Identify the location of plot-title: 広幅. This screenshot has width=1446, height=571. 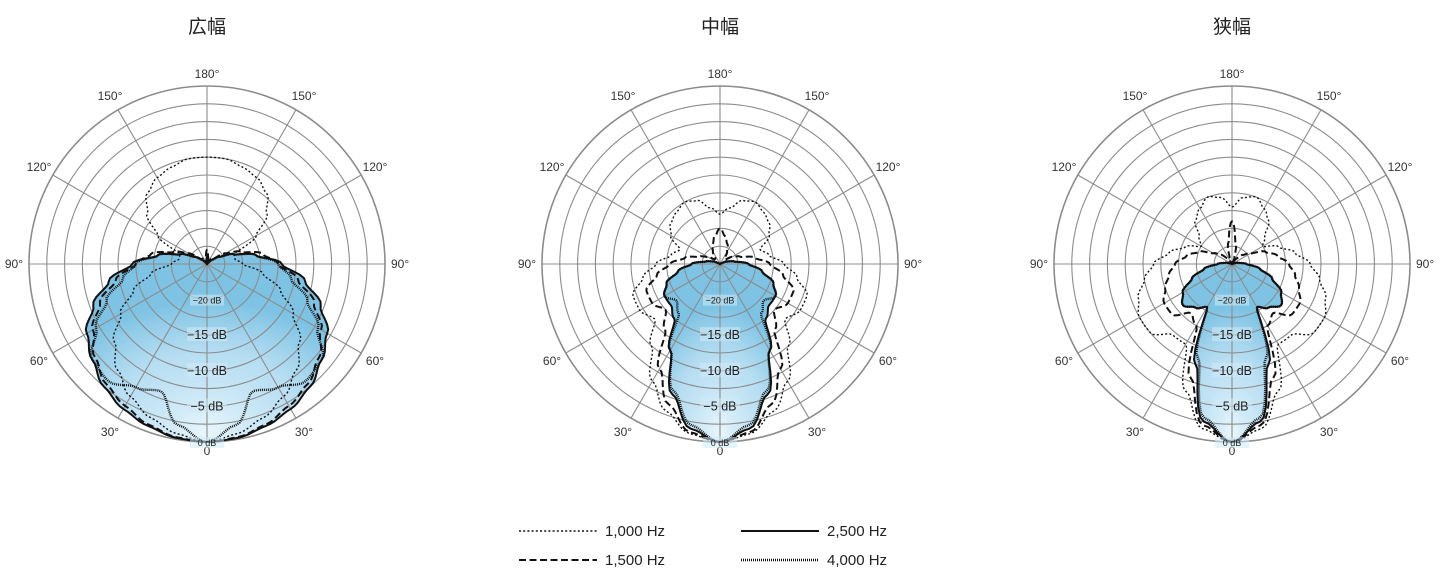
(207, 27).